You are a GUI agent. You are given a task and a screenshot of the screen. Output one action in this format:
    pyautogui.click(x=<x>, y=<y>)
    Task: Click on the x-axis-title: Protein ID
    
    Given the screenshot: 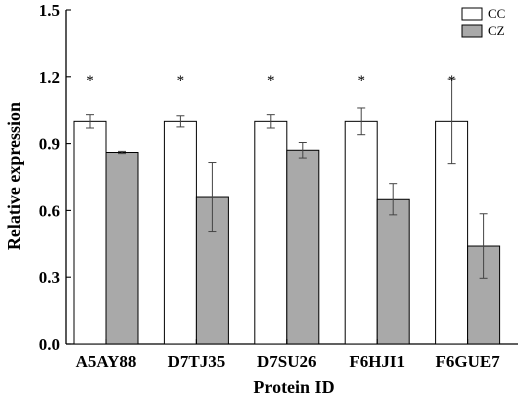 What is the action you would take?
    pyautogui.click(x=293, y=387)
    